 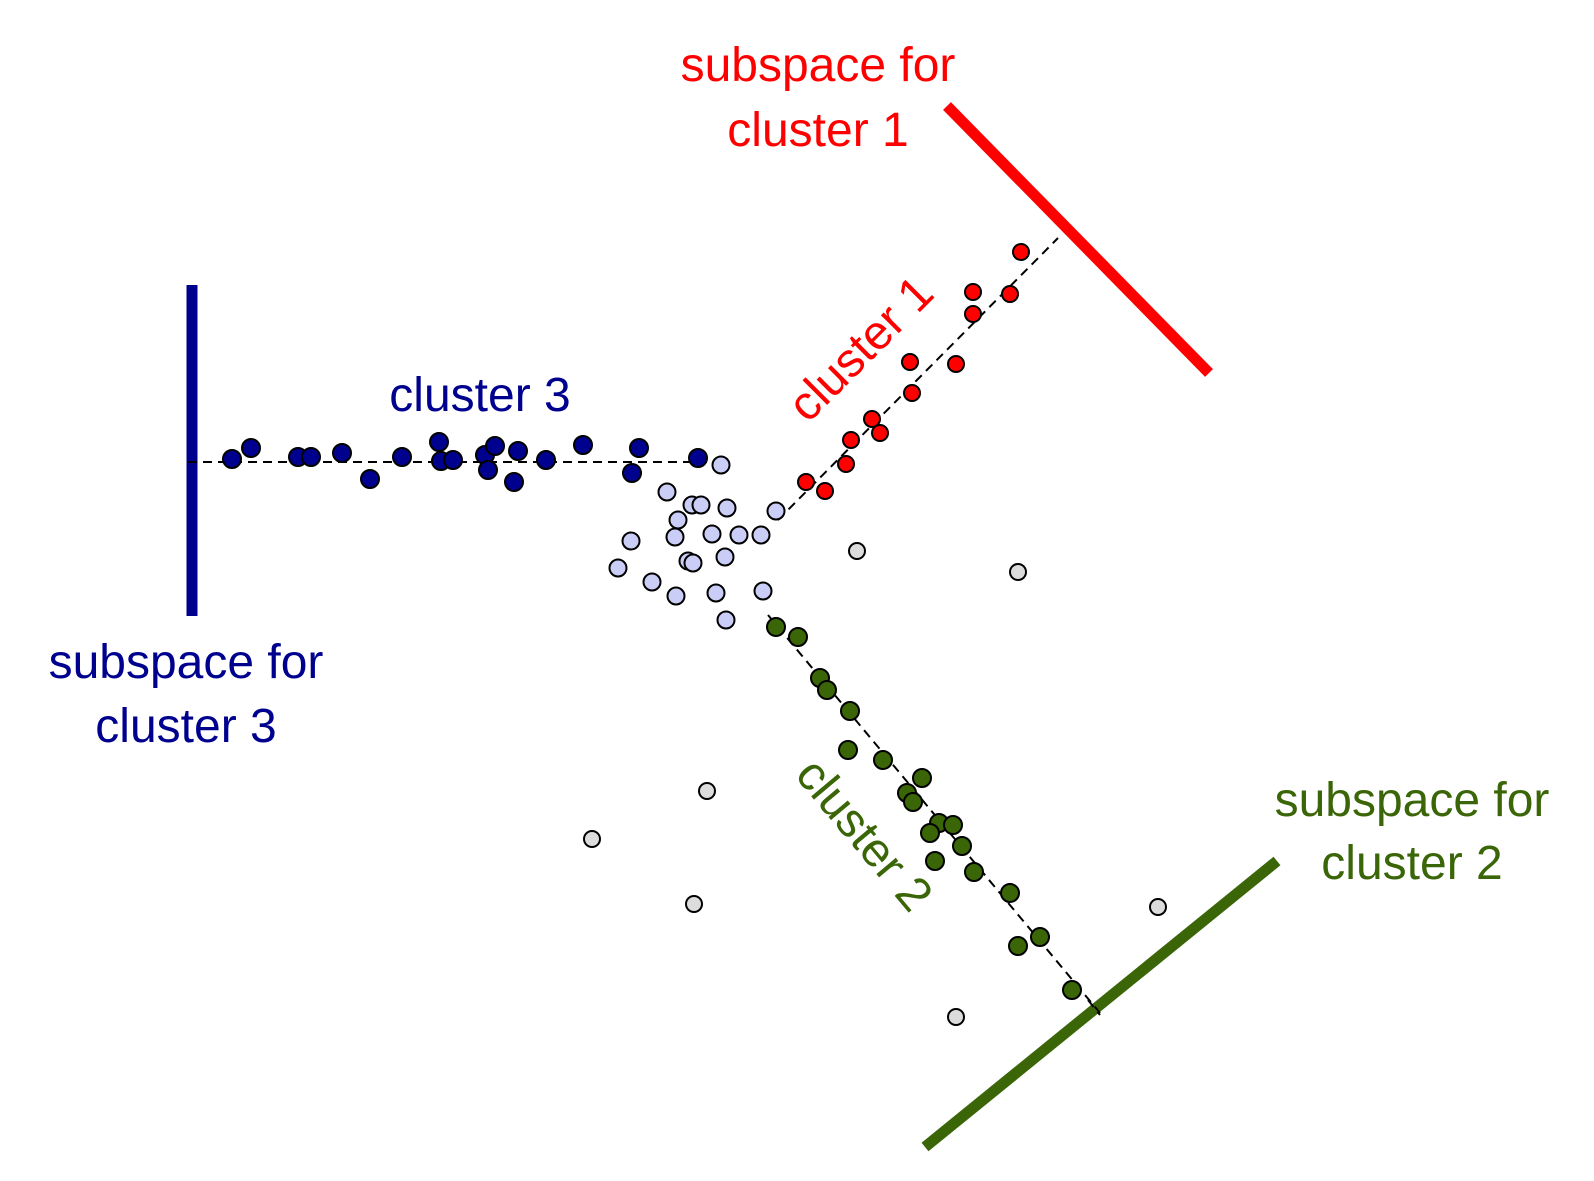 I want to click on cluster-2-guide-tick, so click(x=1094, y=1007).